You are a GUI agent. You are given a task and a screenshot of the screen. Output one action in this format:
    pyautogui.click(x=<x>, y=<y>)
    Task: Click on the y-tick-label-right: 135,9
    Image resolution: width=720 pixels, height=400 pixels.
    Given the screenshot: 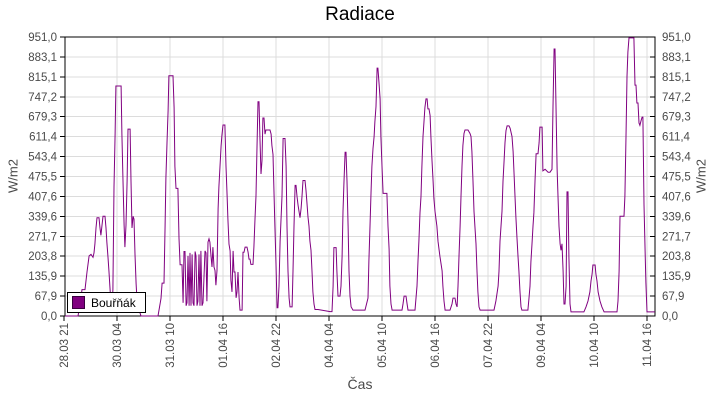 What is the action you would take?
    pyautogui.click(x=676, y=277)
    